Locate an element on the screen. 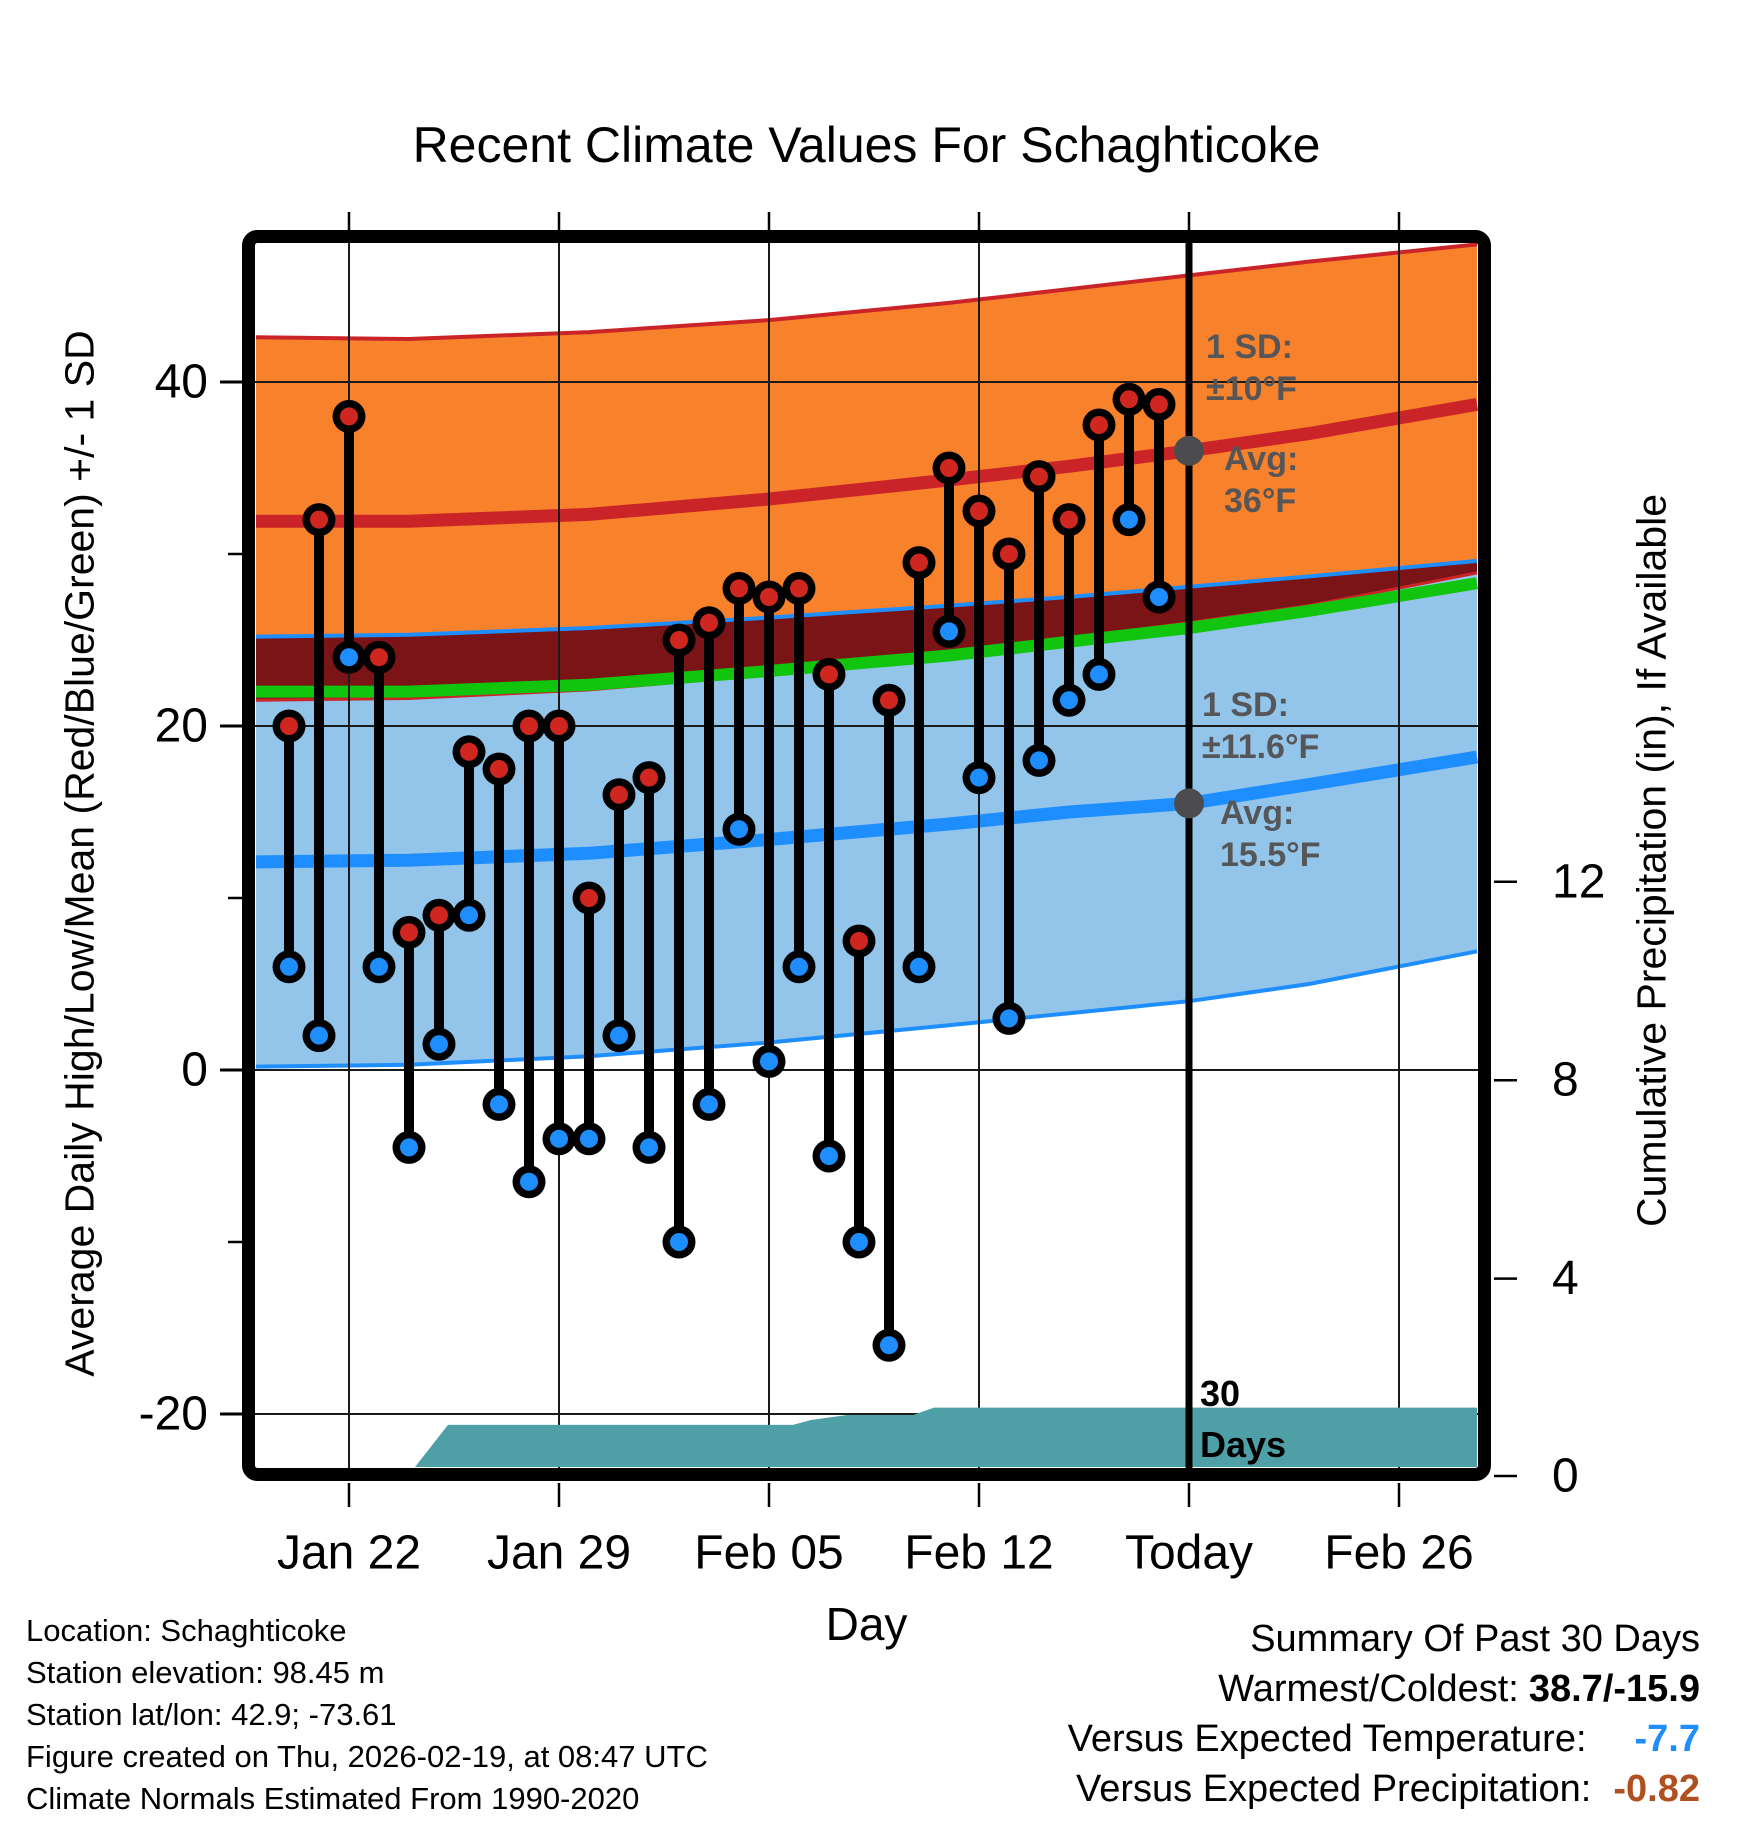 The width and height of the screenshot is (1748, 1828). y-right-tick-label: 8 is located at coordinates (1565, 1080).